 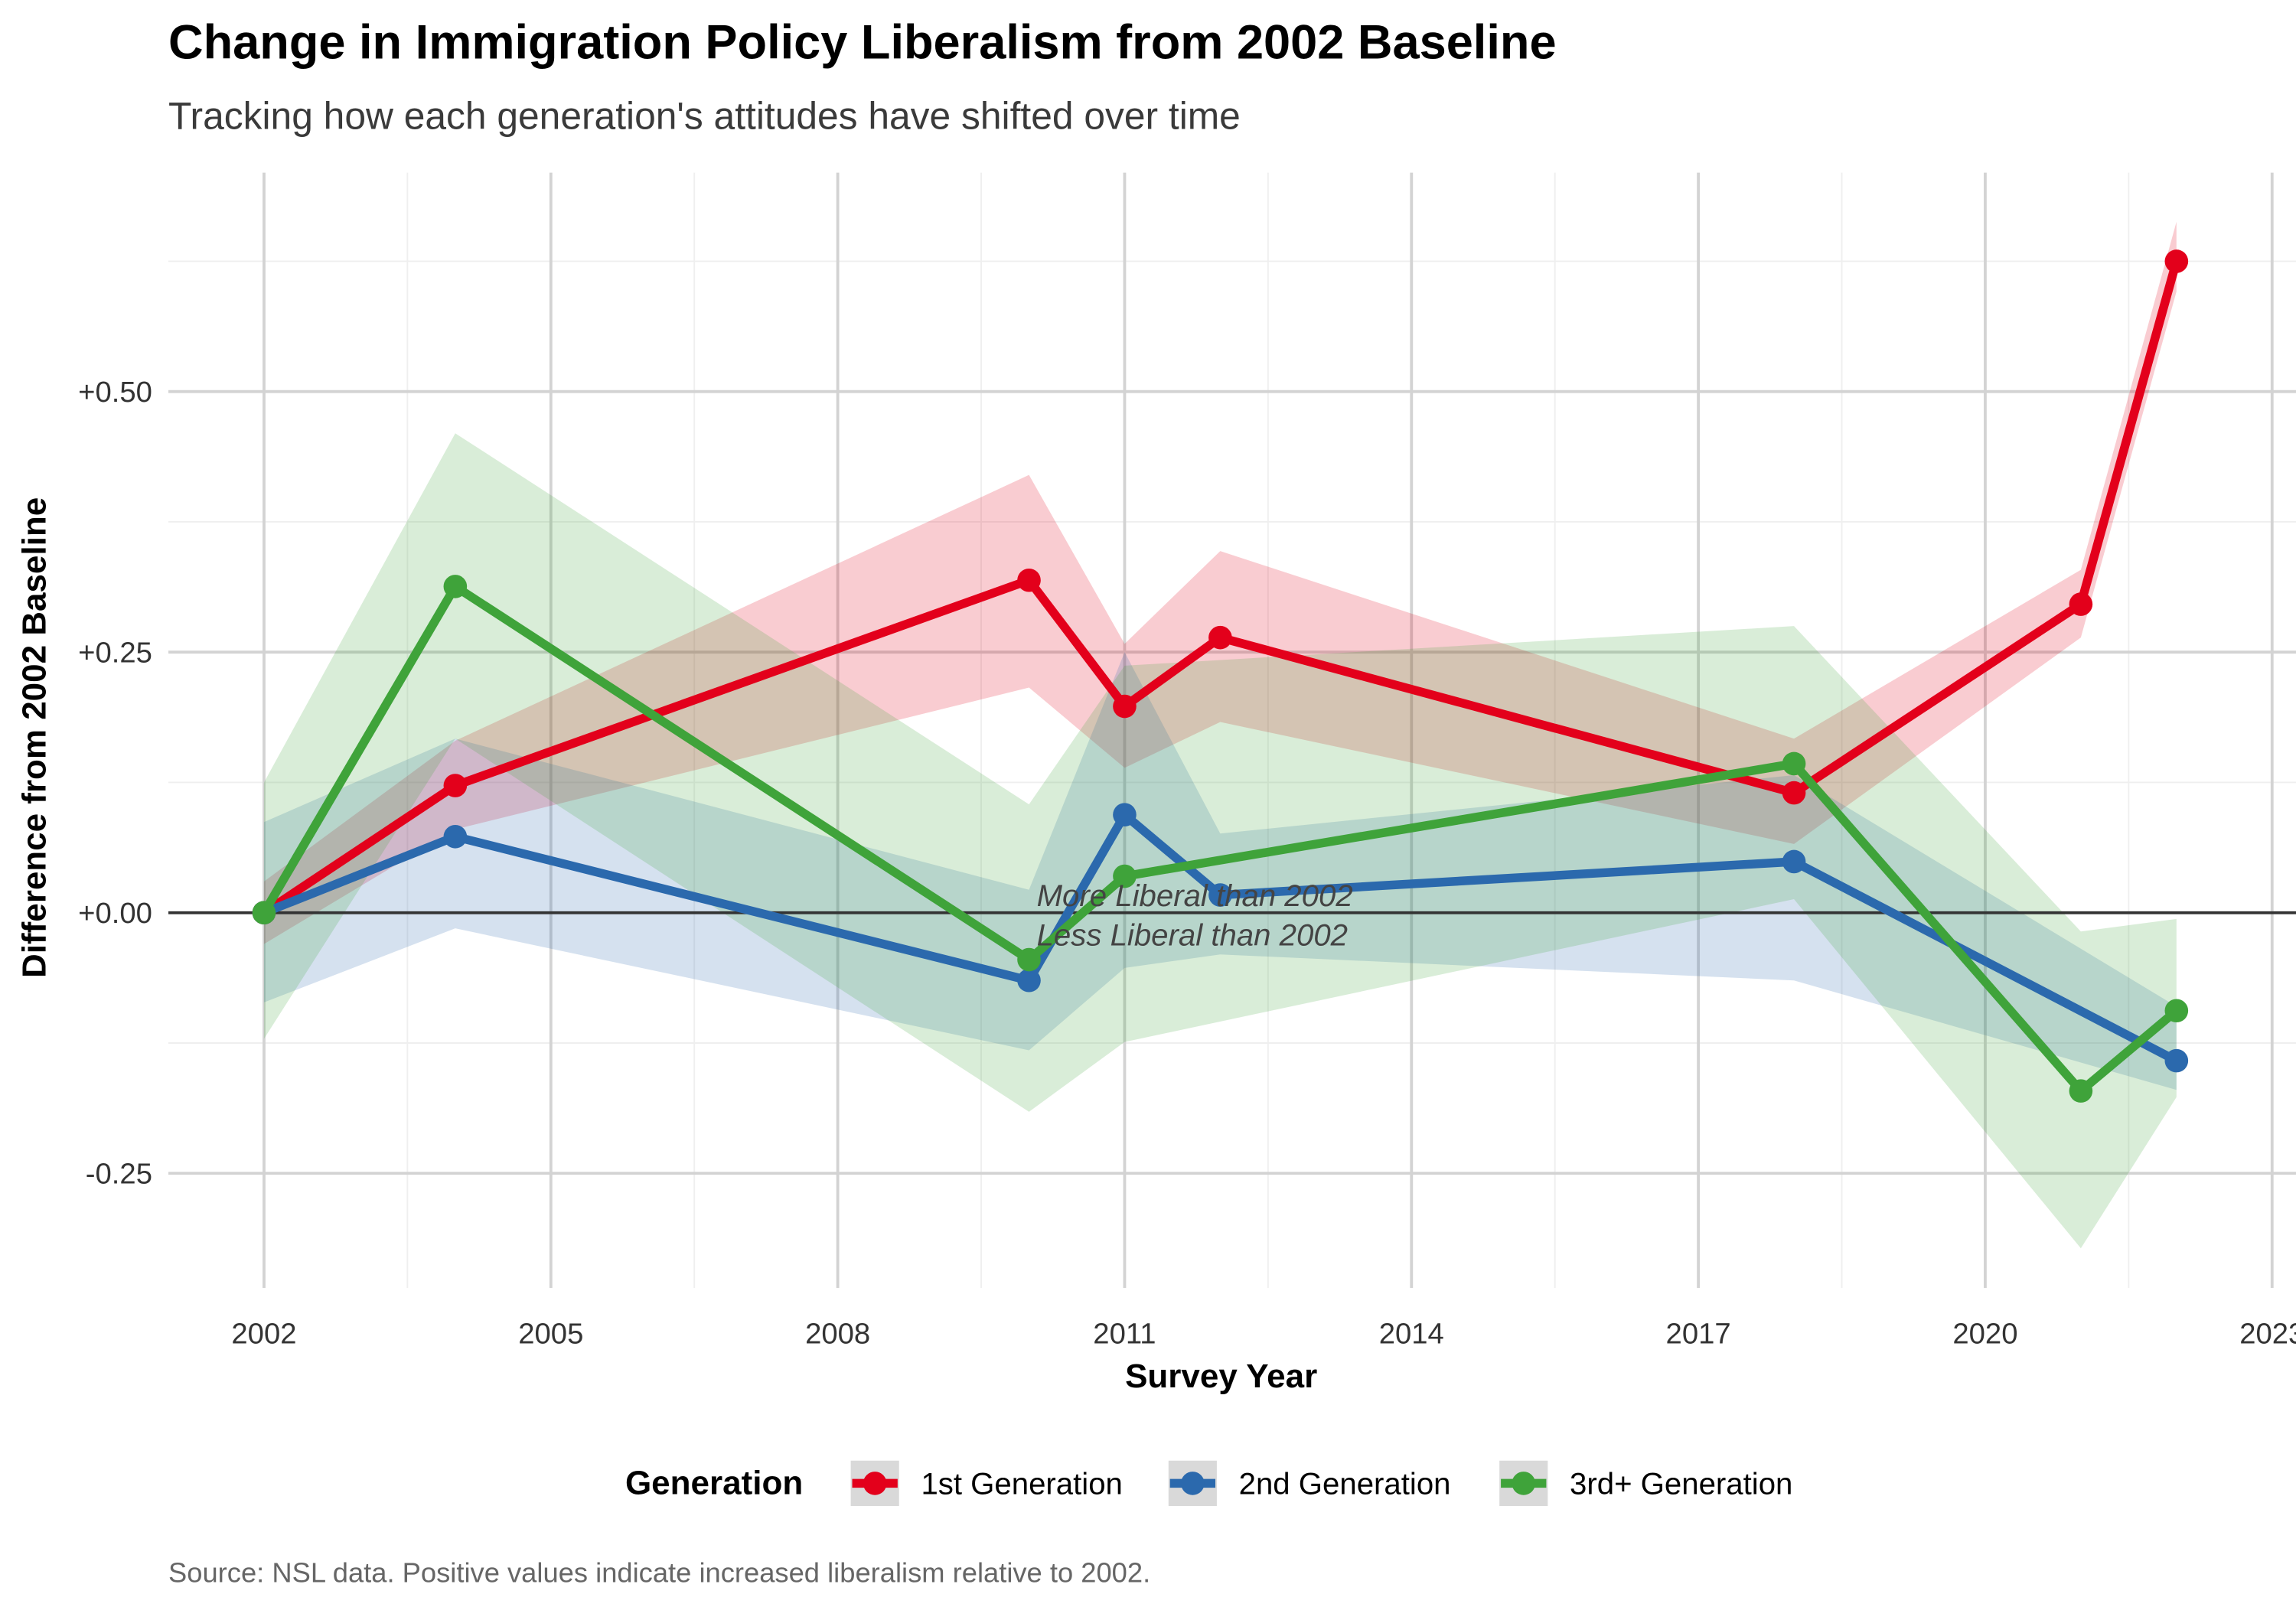 What do you see at coordinates (837, 1334) in the screenshot?
I see `x-tick-label: 2008` at bounding box center [837, 1334].